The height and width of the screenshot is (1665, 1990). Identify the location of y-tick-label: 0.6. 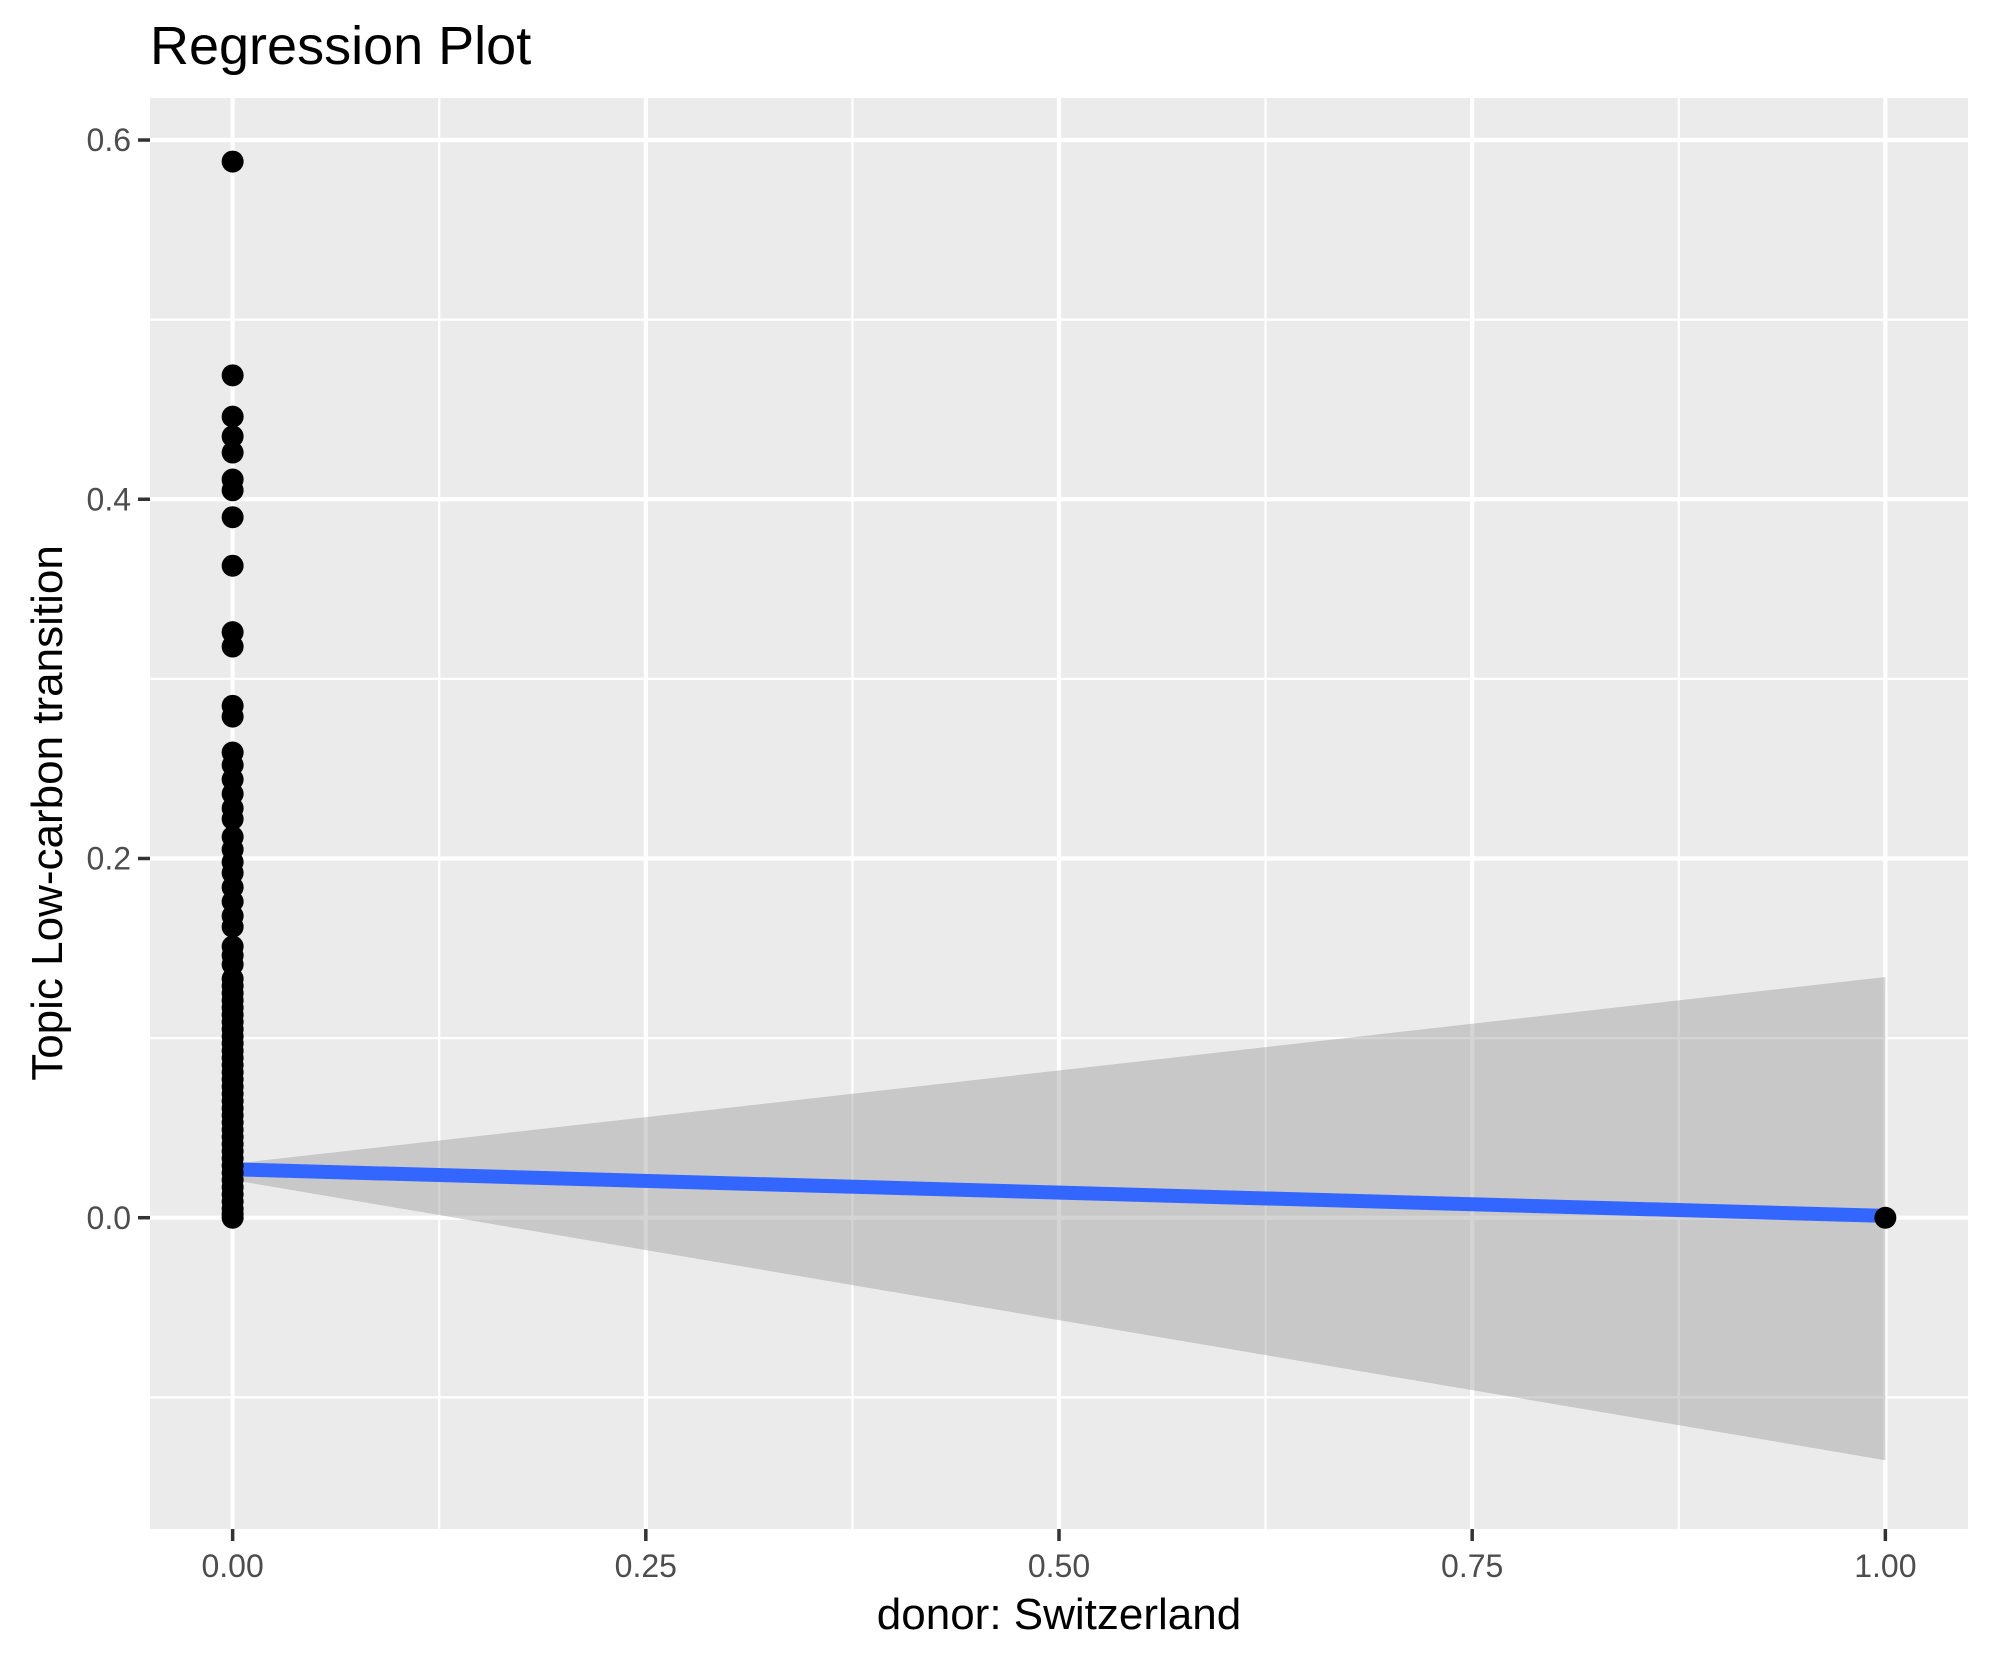
(109, 140).